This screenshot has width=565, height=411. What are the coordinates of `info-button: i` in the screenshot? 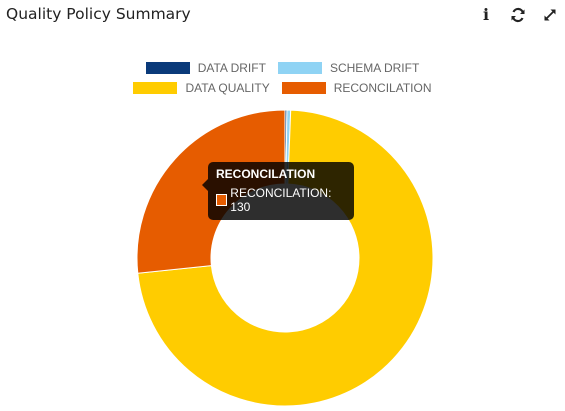 It's located at (486, 15).